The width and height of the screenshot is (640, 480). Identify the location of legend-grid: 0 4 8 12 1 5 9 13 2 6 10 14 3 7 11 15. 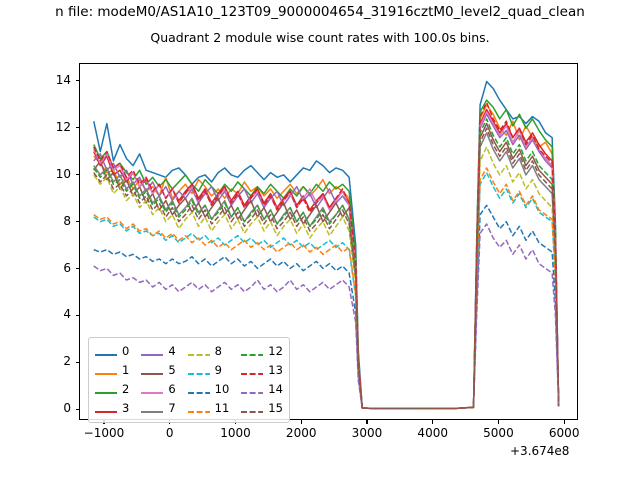
(189, 380).